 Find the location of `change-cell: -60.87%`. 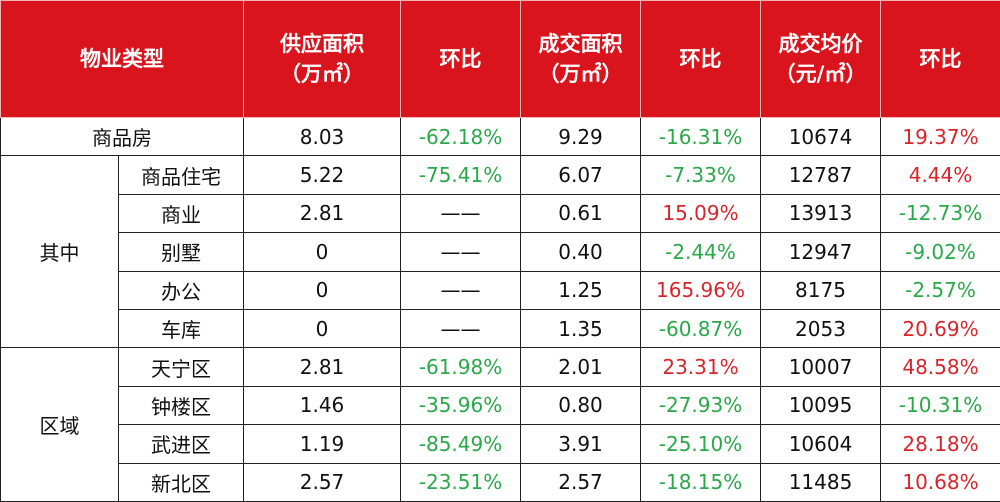

change-cell: -60.87% is located at coordinates (700, 328).